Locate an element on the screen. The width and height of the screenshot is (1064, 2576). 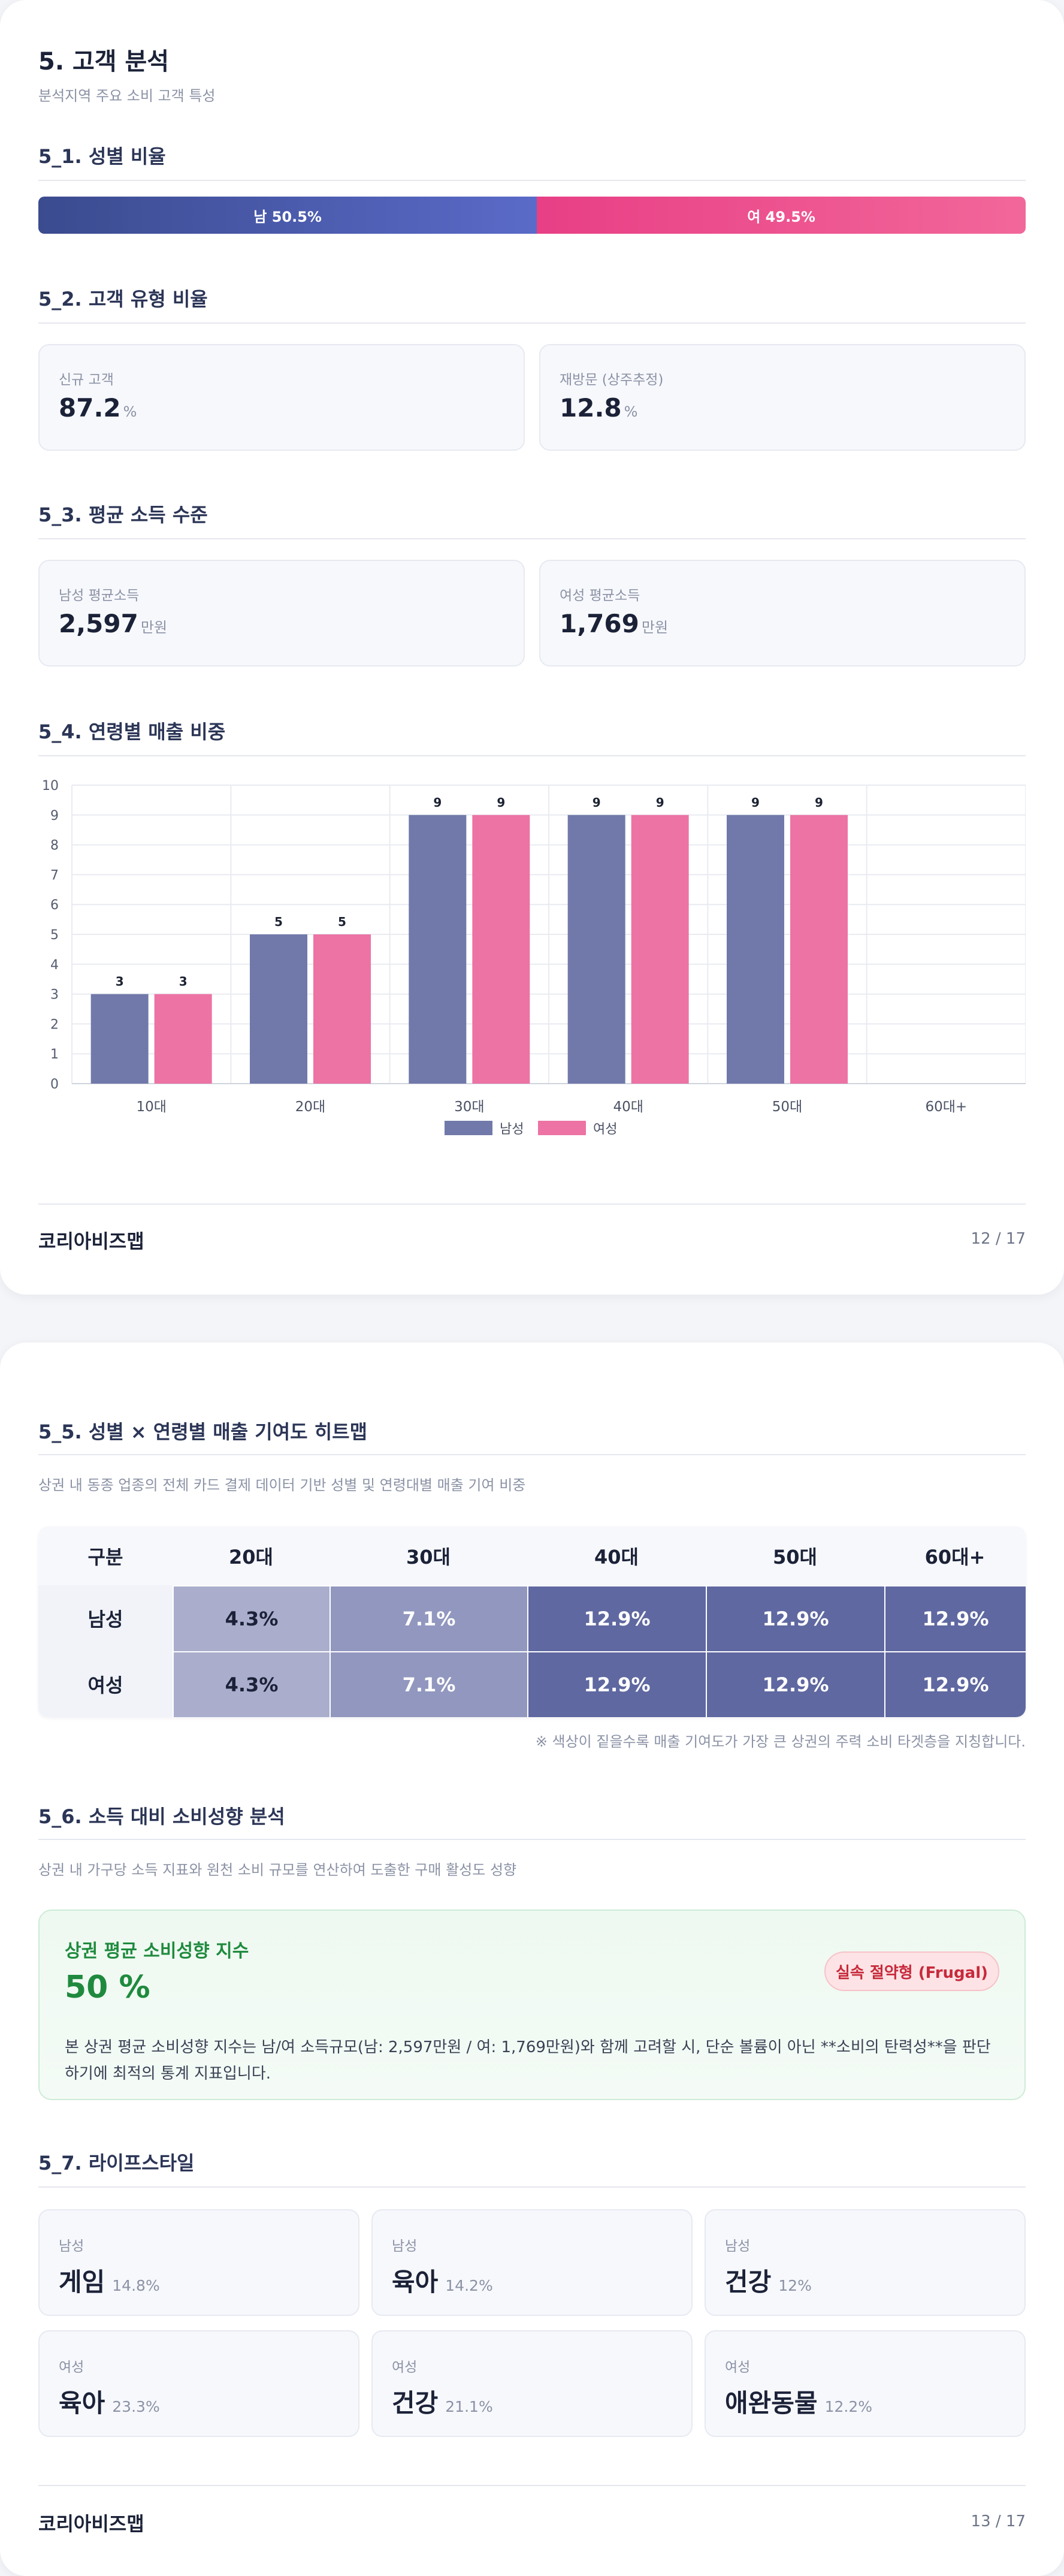
heatmap-cell: 7.1% is located at coordinates (428, 1618).